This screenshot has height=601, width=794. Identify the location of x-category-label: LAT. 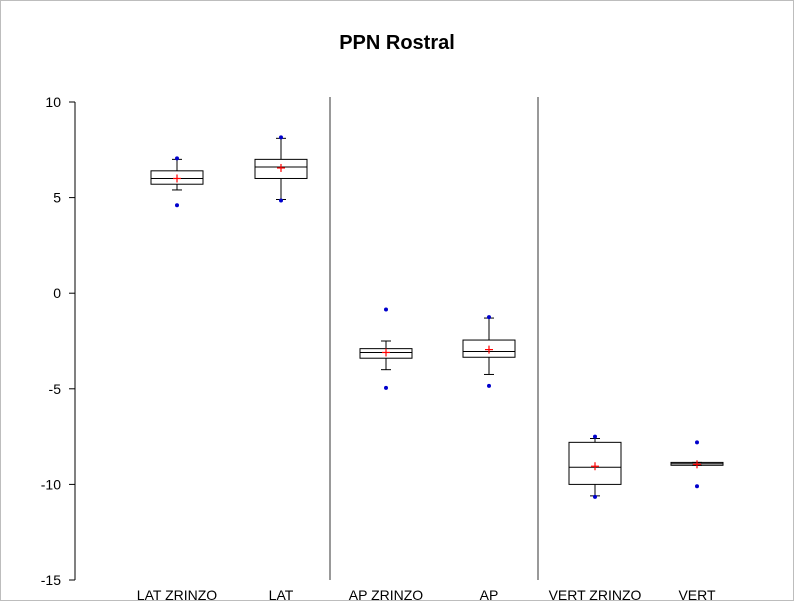
(281, 594).